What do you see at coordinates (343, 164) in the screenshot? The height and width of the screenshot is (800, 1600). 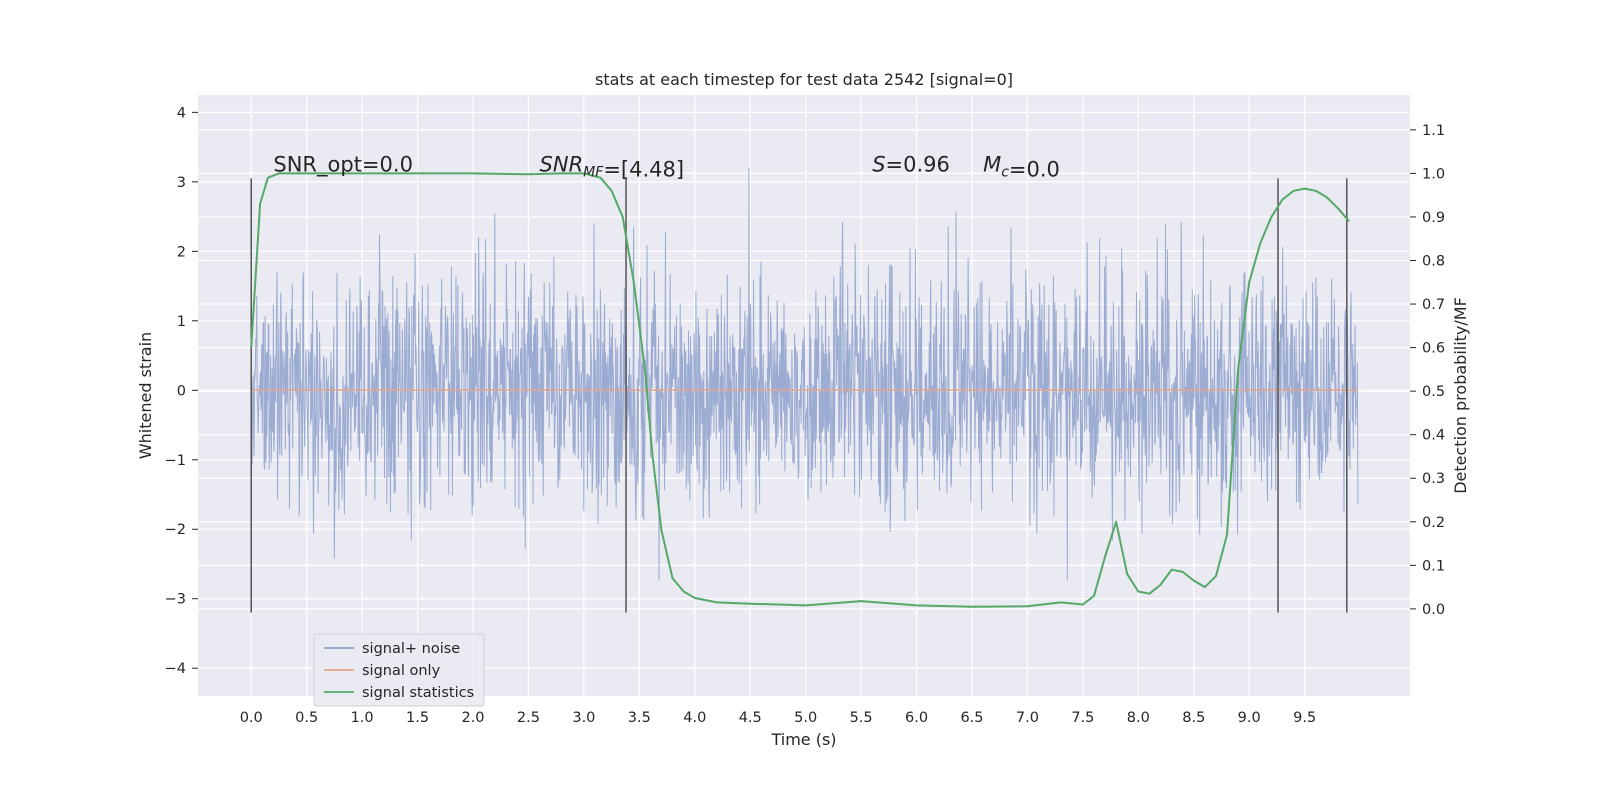 I see `annotation-text: SNR_opt=0.0` at bounding box center [343, 164].